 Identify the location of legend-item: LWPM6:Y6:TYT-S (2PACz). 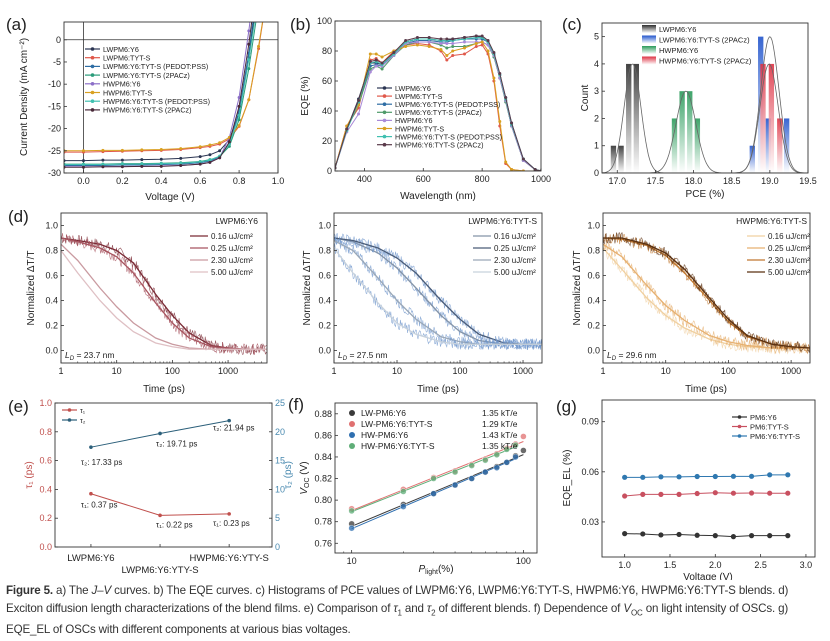
(137, 75).